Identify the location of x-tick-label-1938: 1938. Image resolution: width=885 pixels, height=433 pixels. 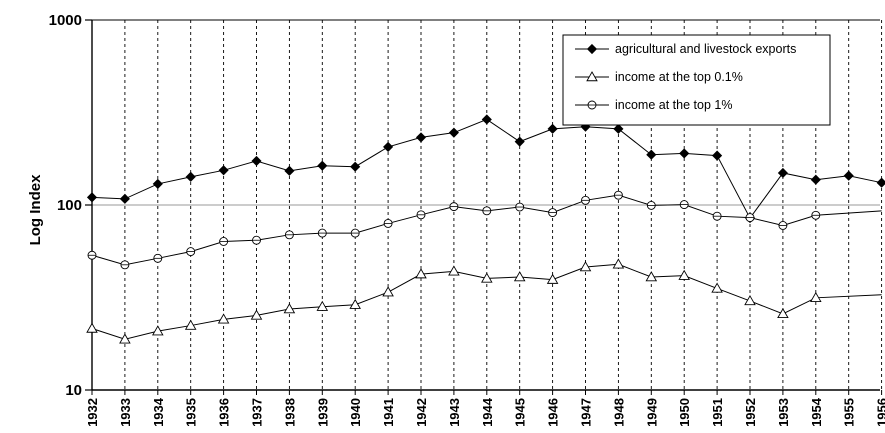
(289, 412).